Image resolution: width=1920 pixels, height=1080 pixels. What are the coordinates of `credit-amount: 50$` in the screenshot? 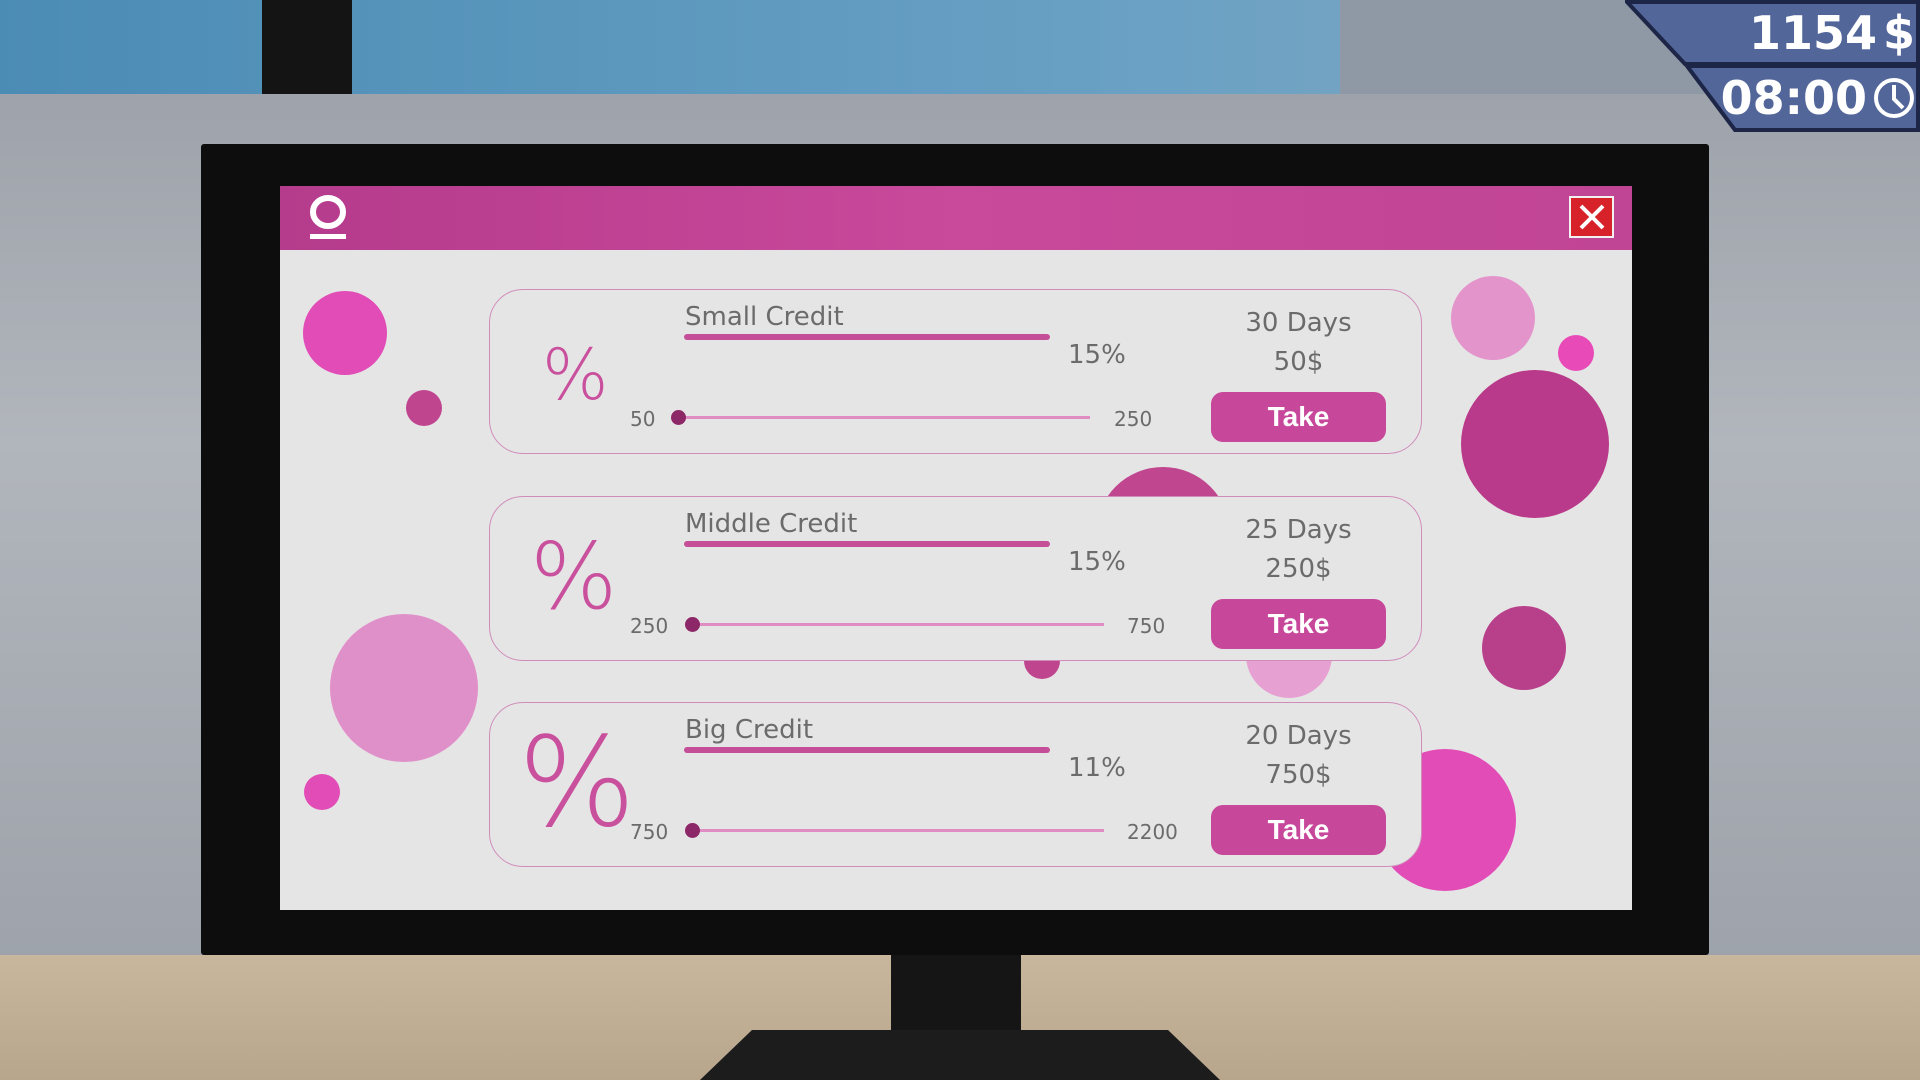 It's located at (1298, 362).